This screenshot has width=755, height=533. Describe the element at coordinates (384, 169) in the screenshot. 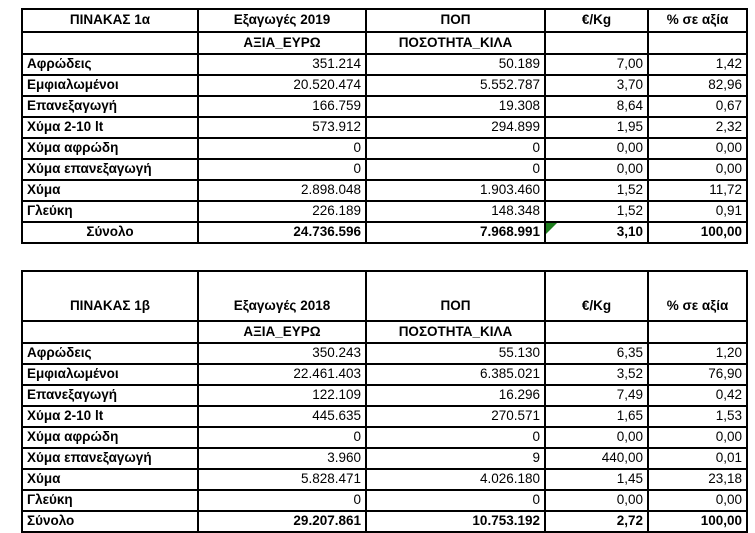

I see `data-row: Χύμα επανεξαγωγή 0 0 0,00 0,00` at that location.